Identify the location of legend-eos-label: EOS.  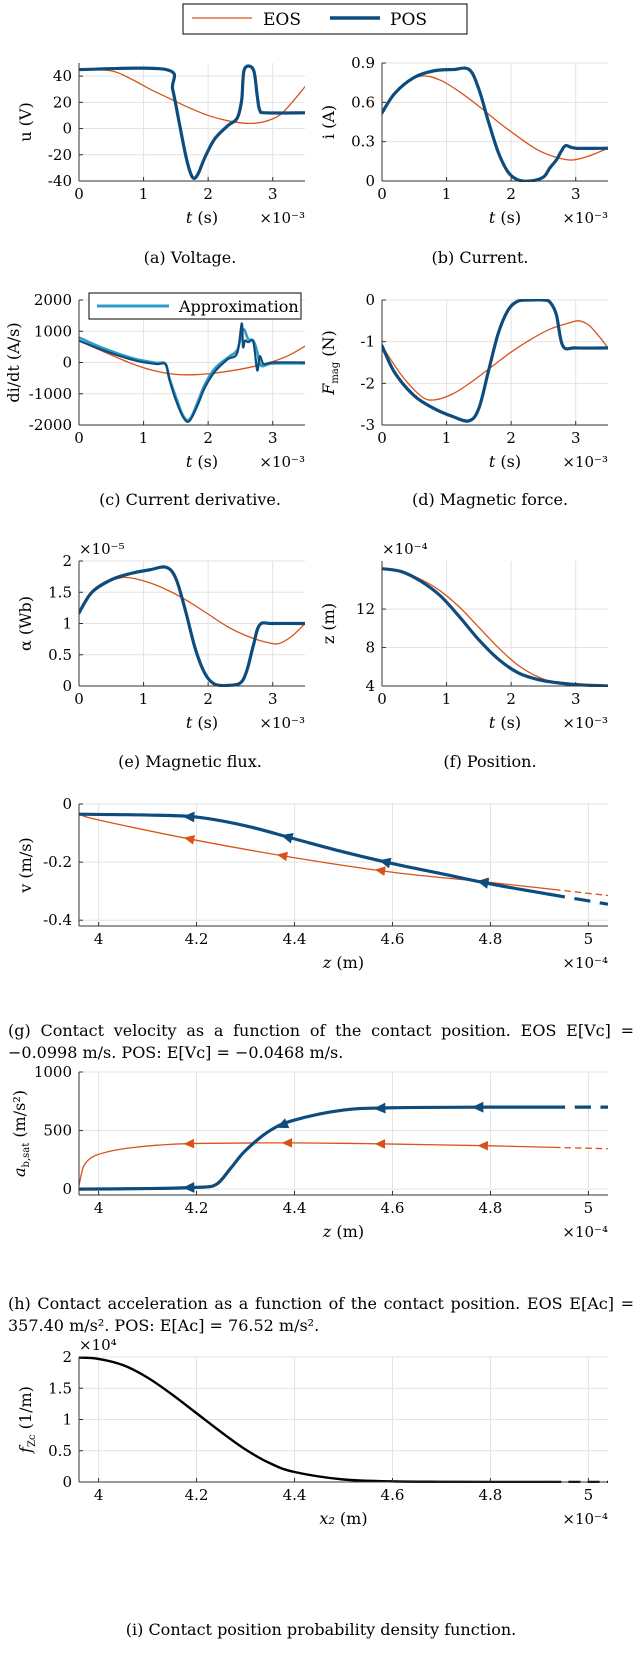
(282, 20).